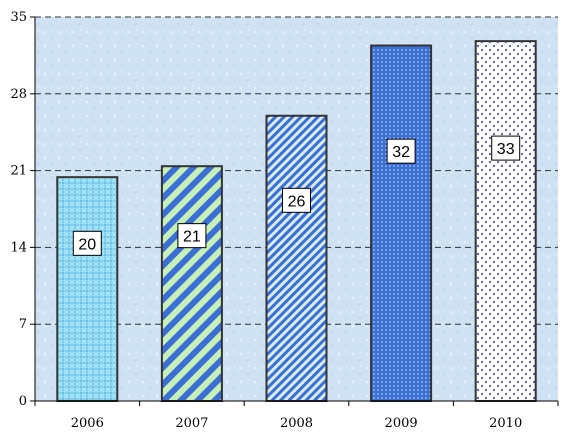  What do you see at coordinates (401, 423) in the screenshot?
I see `x-tick-label: 2009` at bounding box center [401, 423].